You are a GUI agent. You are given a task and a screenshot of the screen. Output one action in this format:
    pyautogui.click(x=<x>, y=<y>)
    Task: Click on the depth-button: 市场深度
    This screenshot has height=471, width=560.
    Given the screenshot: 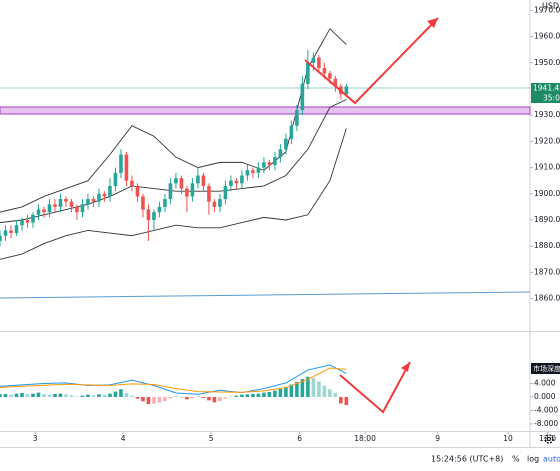 What is the action you would take?
    pyautogui.click(x=546, y=368)
    